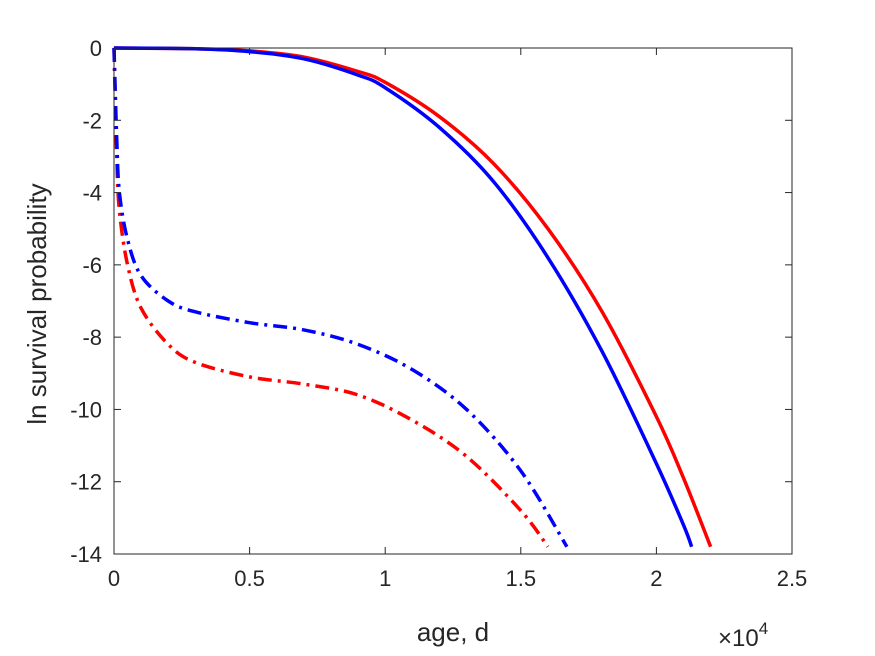 Image resolution: width=875 pixels, height=656 pixels. Describe the element at coordinates (114, 578) in the screenshot. I see `x-tick-label: 0` at that location.